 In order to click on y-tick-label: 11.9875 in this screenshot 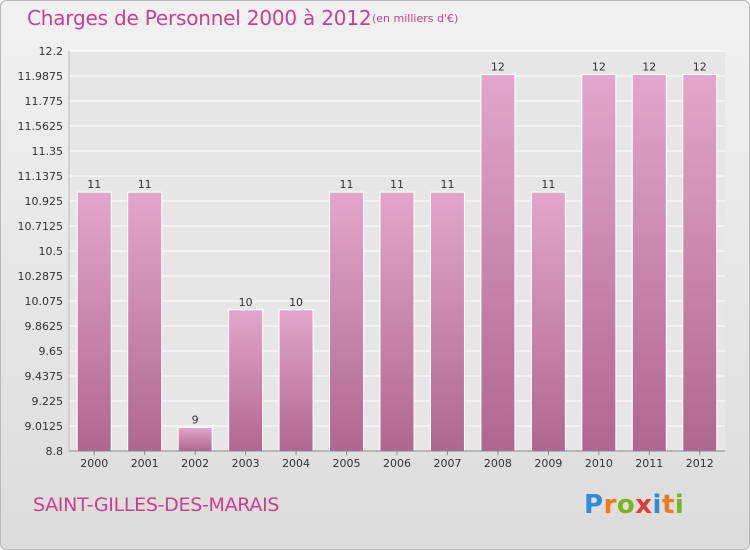, I will do `click(41, 76)`.